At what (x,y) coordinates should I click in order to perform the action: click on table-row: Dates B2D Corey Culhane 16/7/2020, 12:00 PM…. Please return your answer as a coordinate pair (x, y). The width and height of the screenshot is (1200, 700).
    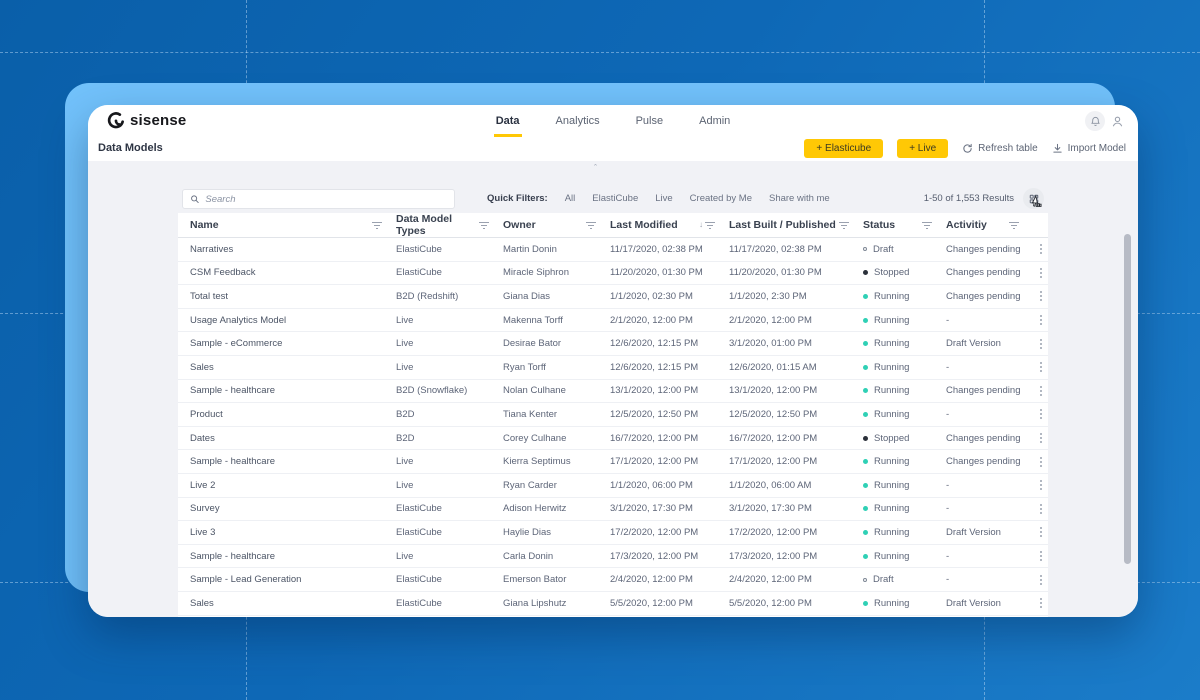
    Looking at the image, I should click on (613, 439).